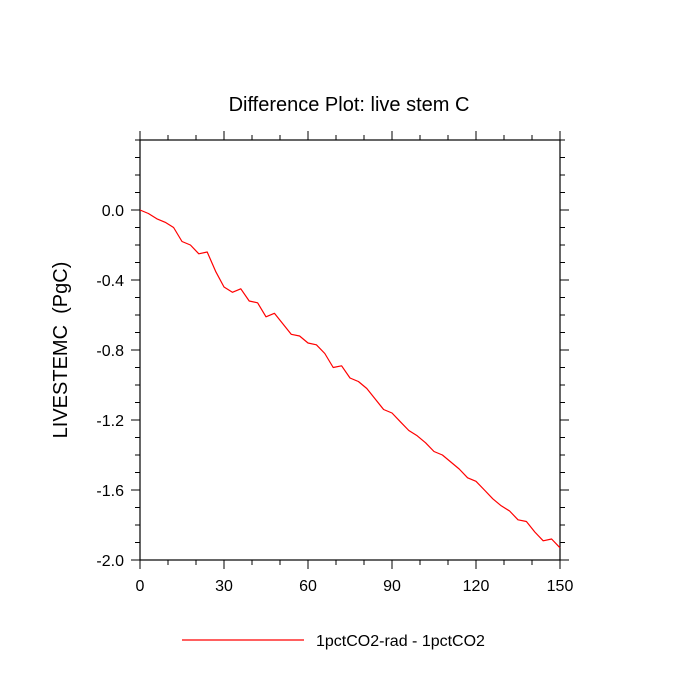 Image resolution: width=700 pixels, height=700 pixels. What do you see at coordinates (61, 350) in the screenshot?
I see `y-axis-label: LIVESTEMC (PgC)` at bounding box center [61, 350].